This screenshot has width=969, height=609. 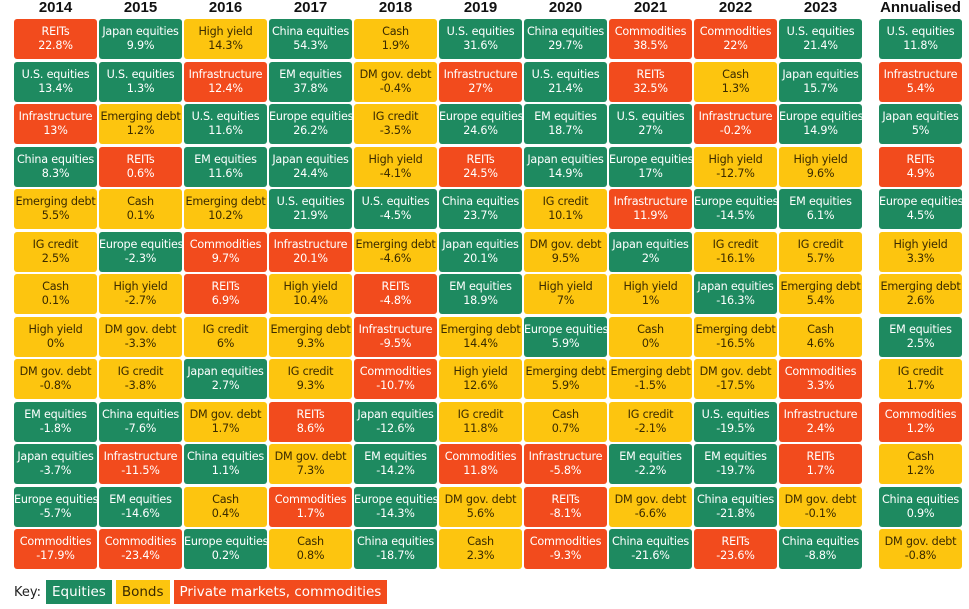 I want to click on return-value: 10.2%, so click(x=225, y=215).